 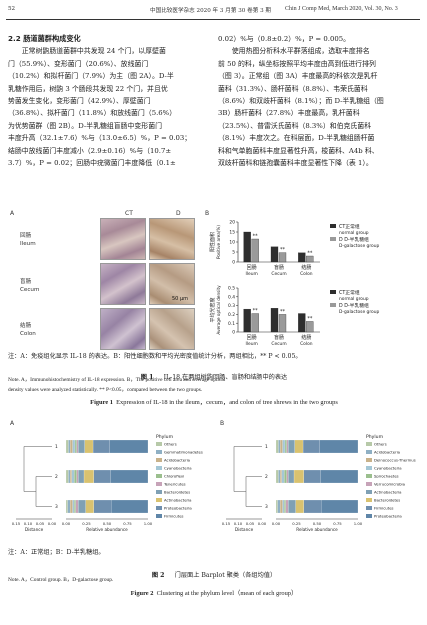 What do you see at coordinates (389, 484) in the screenshot?
I see `legend-label: Verrucomicrobia` at bounding box center [389, 484].